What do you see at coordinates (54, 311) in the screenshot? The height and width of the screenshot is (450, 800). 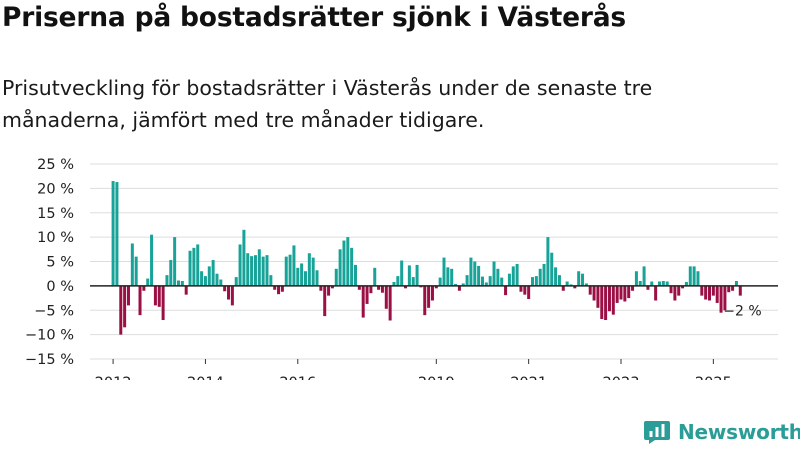 I see `y-tick-label: −5 %` at bounding box center [54, 311].